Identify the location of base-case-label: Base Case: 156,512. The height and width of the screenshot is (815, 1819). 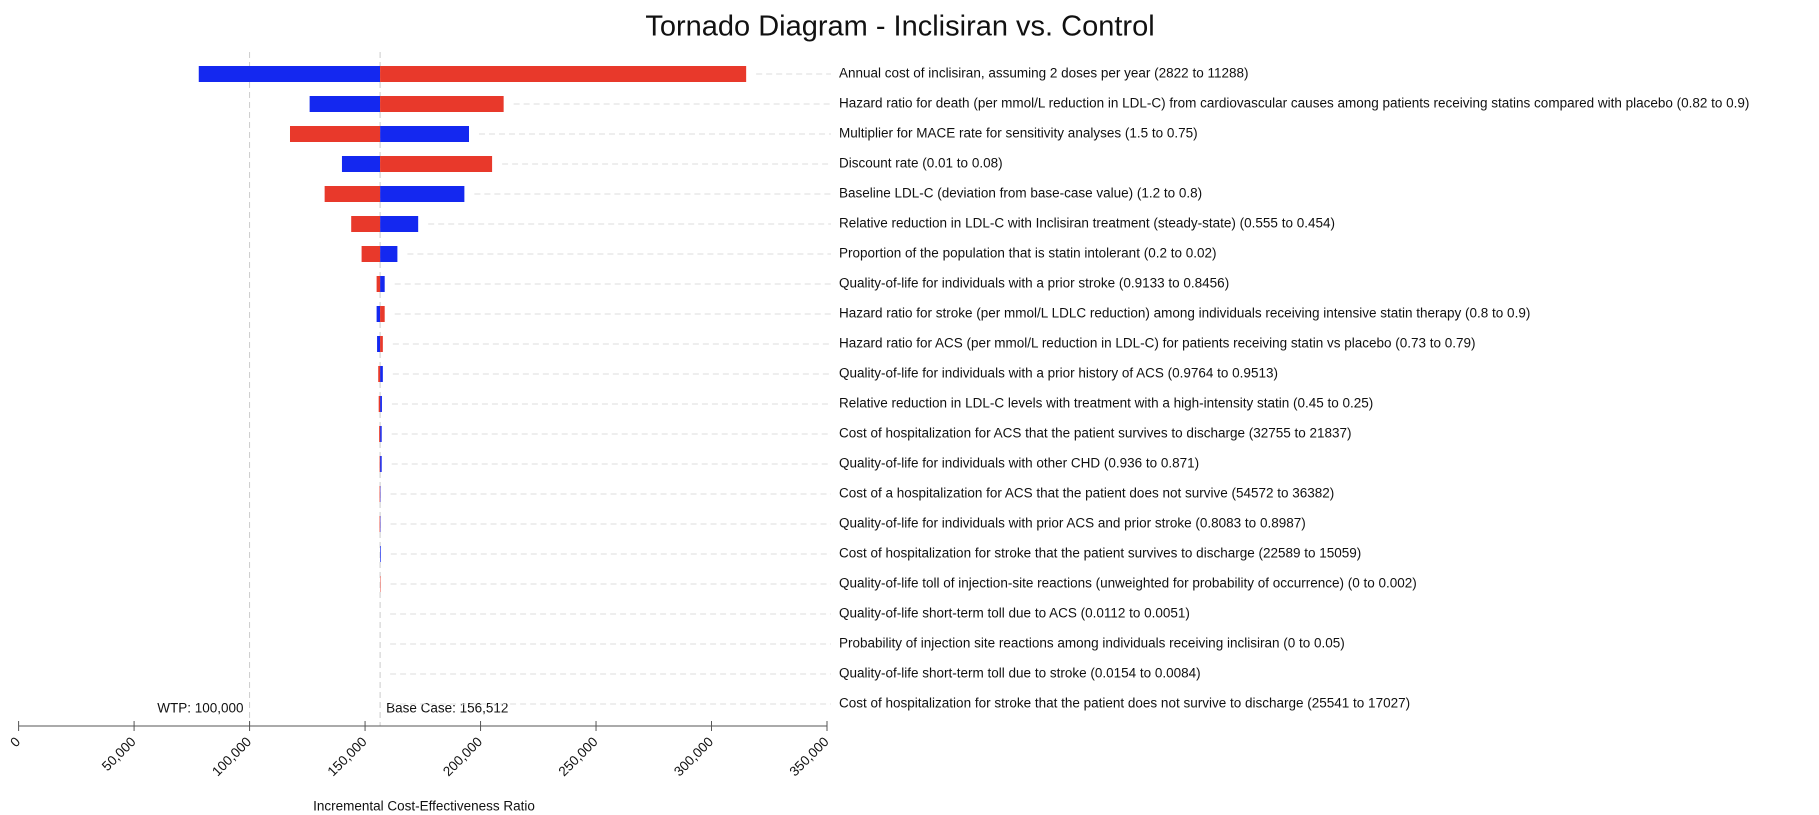
(447, 708).